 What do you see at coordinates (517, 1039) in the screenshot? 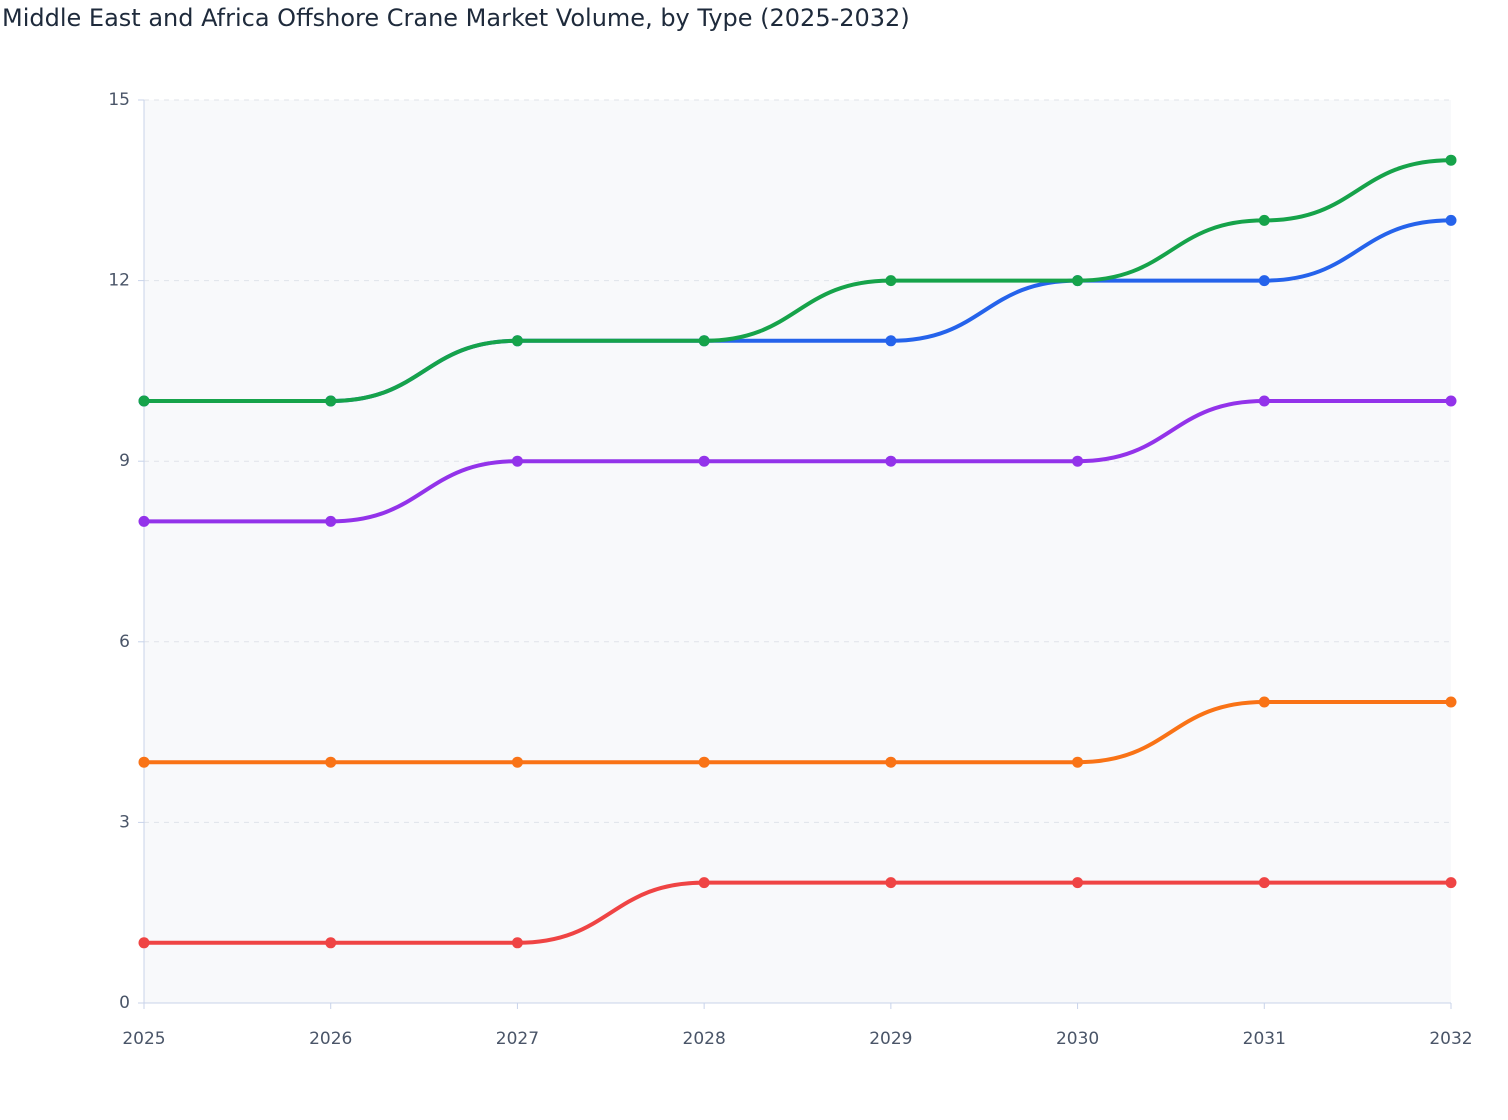
I see `x-tick-label: 2027` at bounding box center [517, 1039].